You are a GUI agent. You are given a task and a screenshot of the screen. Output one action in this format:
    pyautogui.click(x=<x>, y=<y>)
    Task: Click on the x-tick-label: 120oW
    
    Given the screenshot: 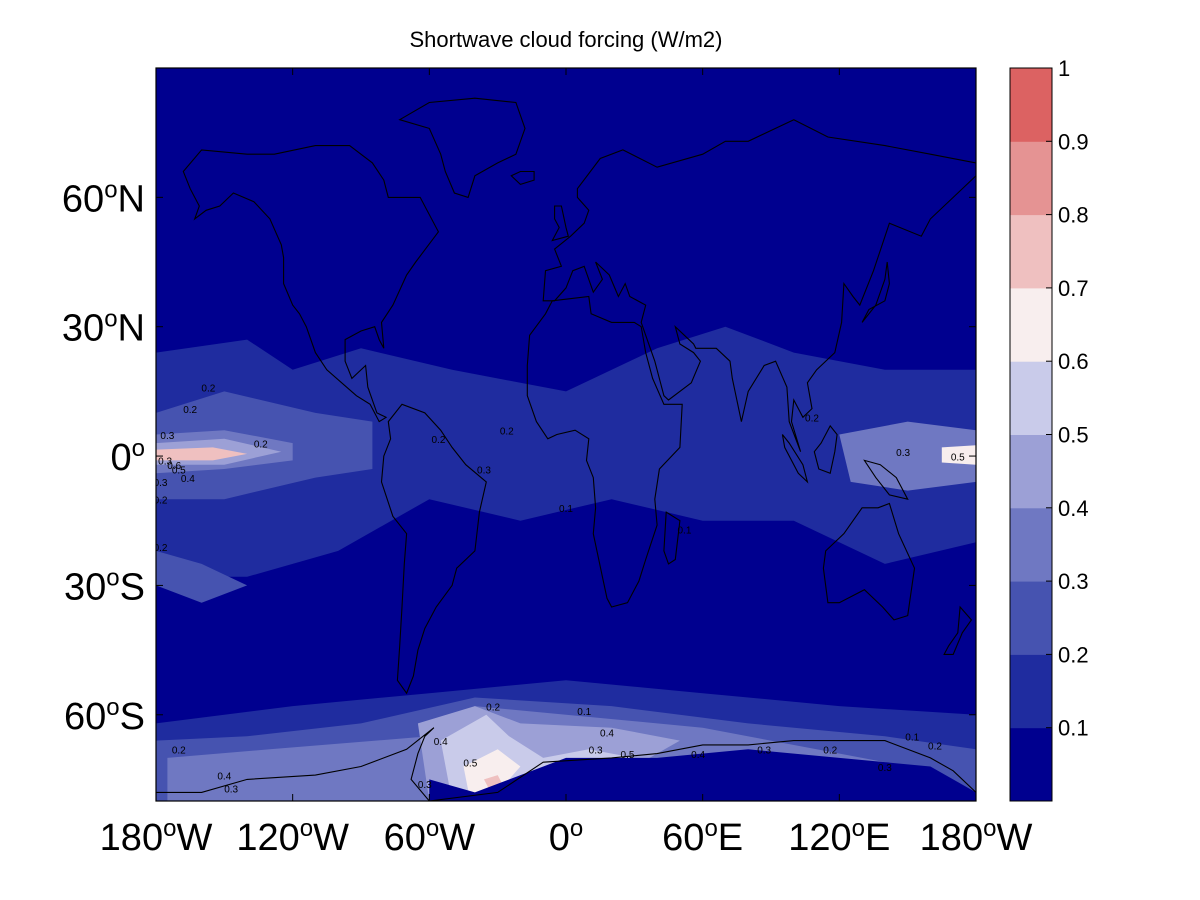 What is the action you would take?
    pyautogui.click(x=292, y=837)
    